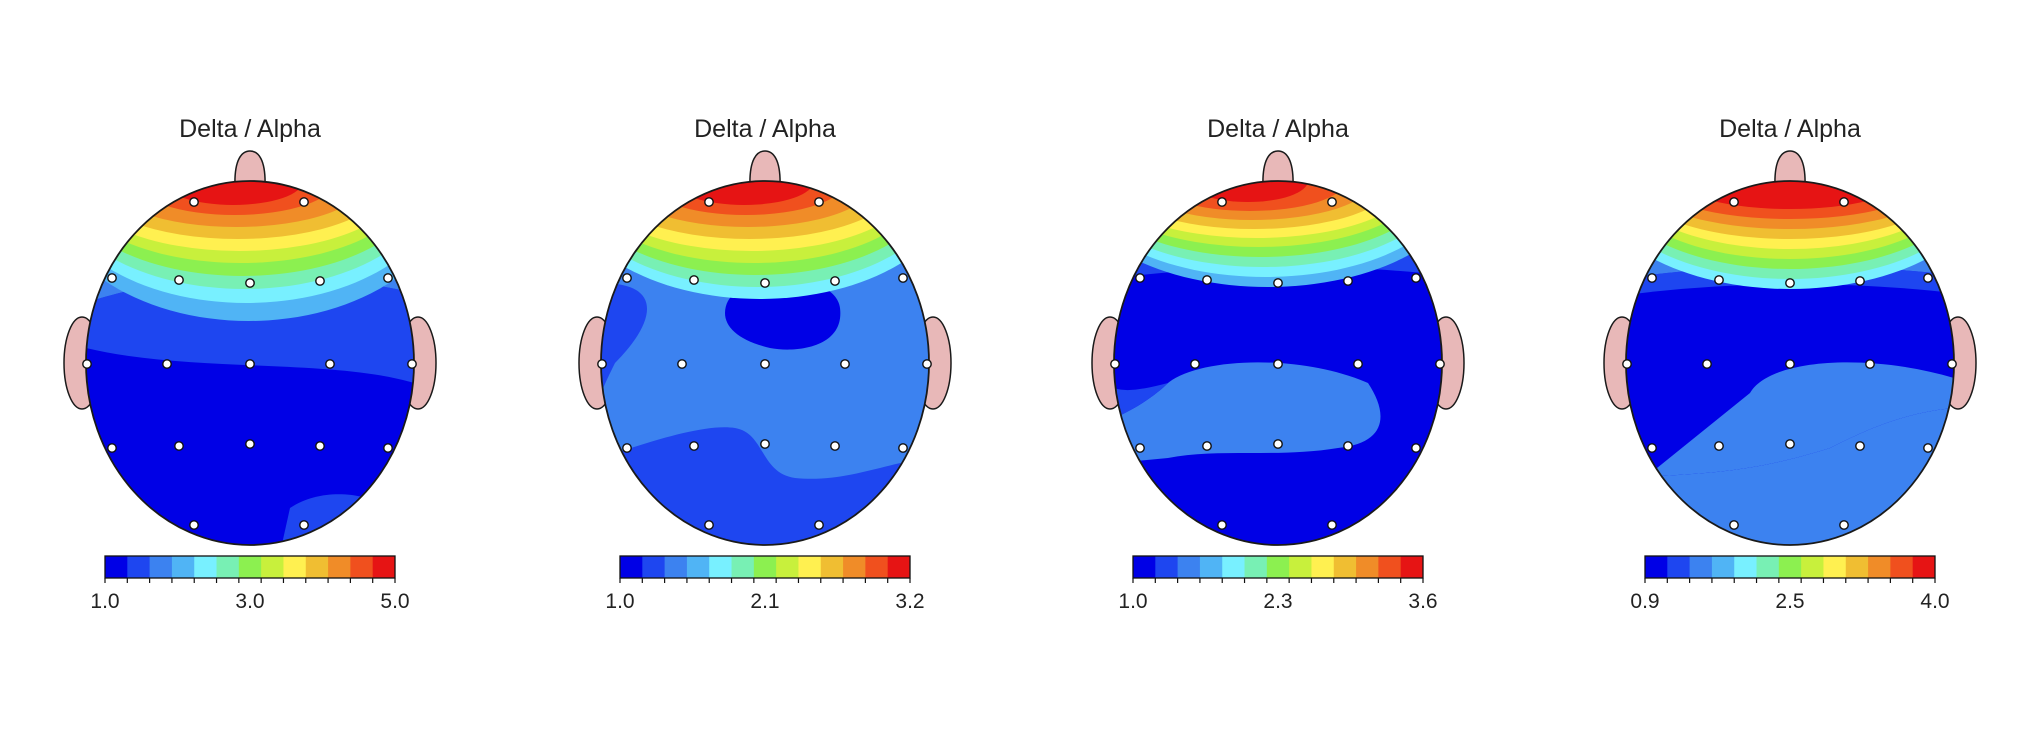 This screenshot has width=2040, height=732. I want to click on map-surface, so click(1790, 363).